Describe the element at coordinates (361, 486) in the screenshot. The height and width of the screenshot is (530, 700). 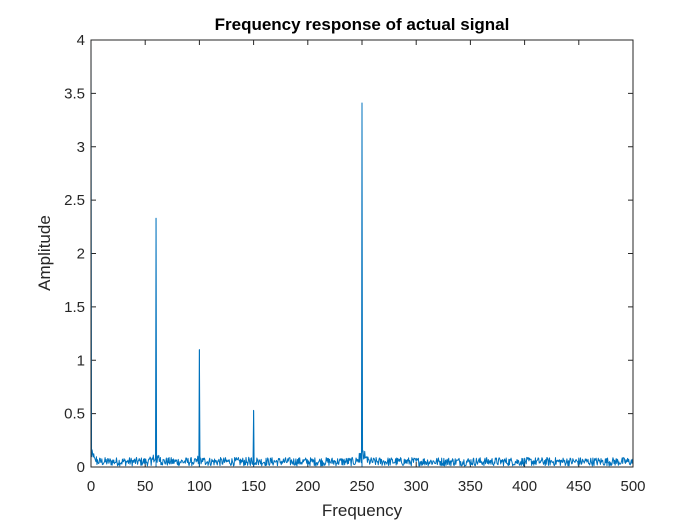
I see `x-tick-label: 250` at that location.